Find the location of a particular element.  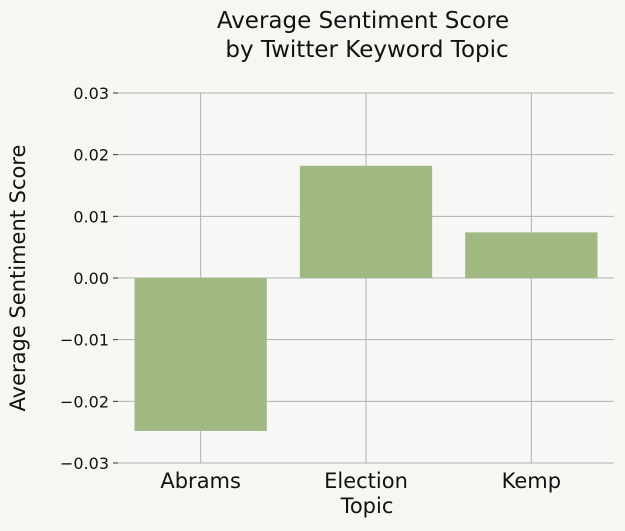

y-axis-ticks: 0.03 0.02 0.01 0.00 −0.01 −0.02 −0.03 is located at coordinates (89, 278).